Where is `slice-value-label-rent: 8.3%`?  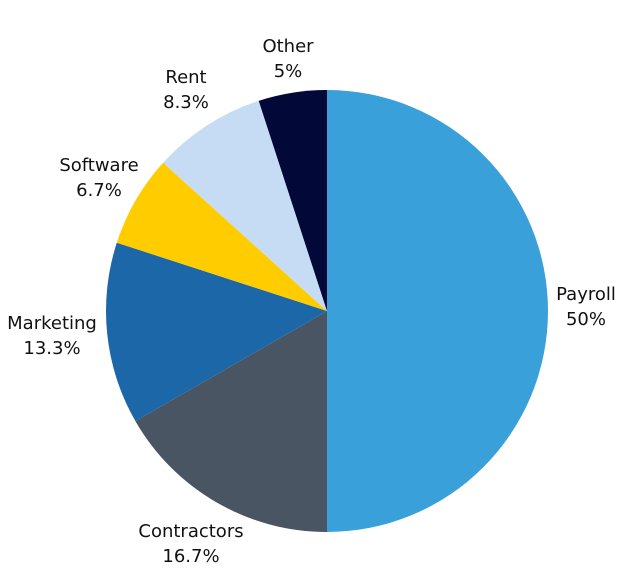
slice-value-label-rent: 8.3% is located at coordinates (186, 102).